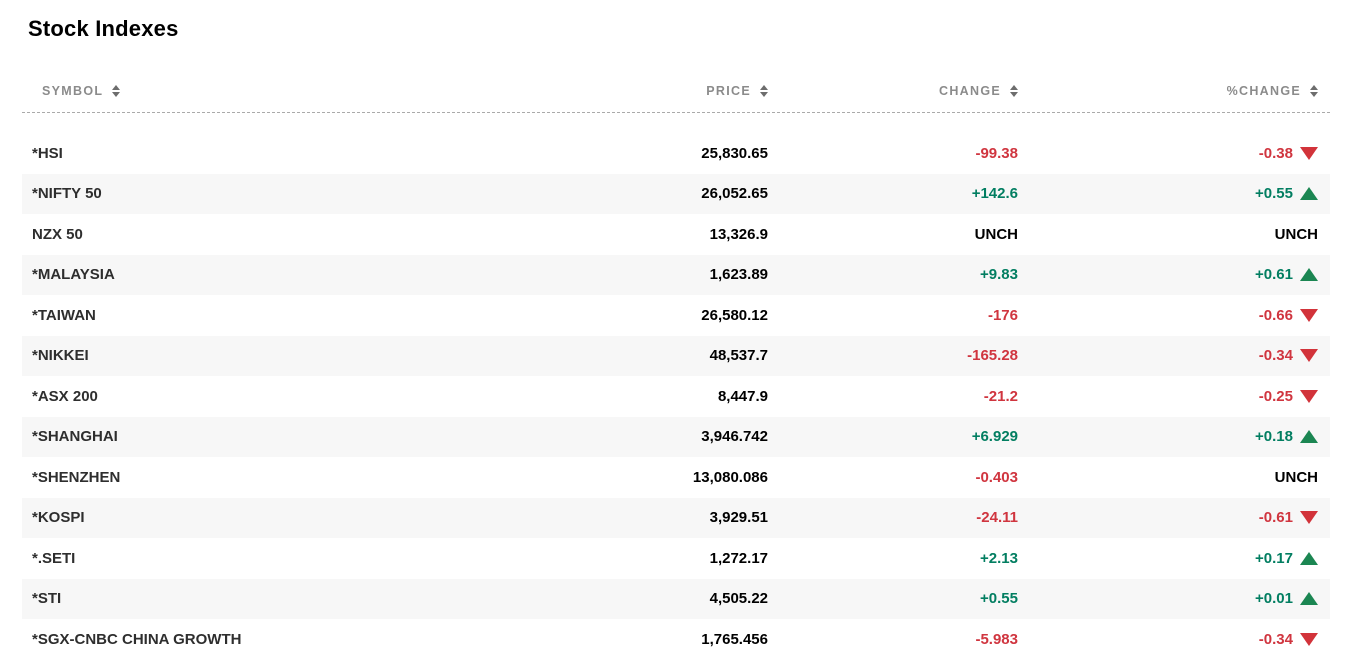  Describe the element at coordinates (734, 194) in the screenshot. I see `price-cell: 26,052.65` at that location.